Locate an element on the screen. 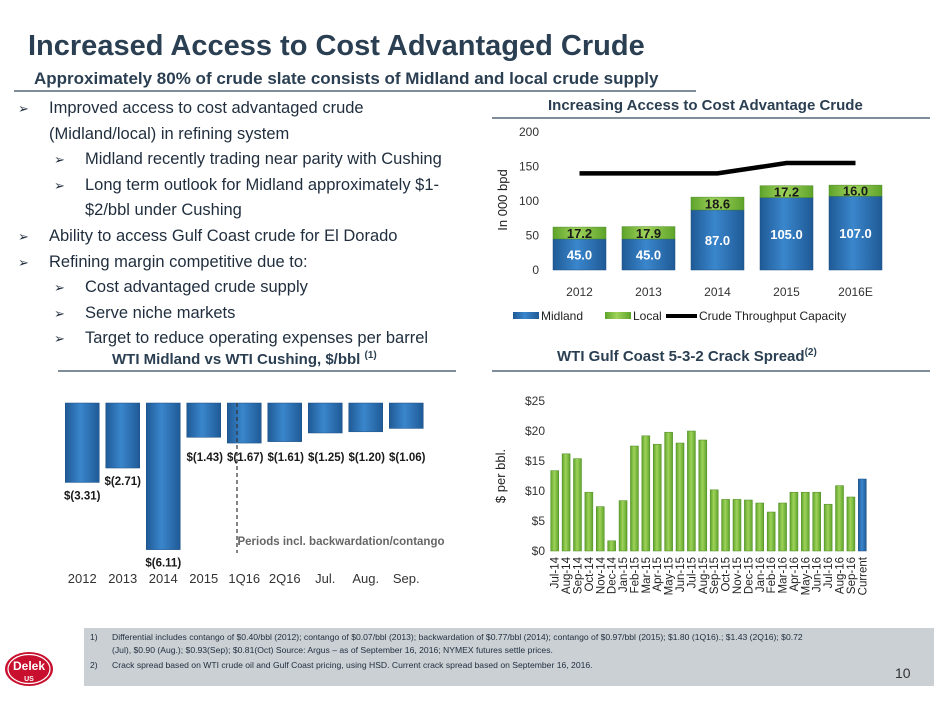 The width and height of the screenshot is (940, 705). delek-logo: Delek US is located at coordinates (29, 669).